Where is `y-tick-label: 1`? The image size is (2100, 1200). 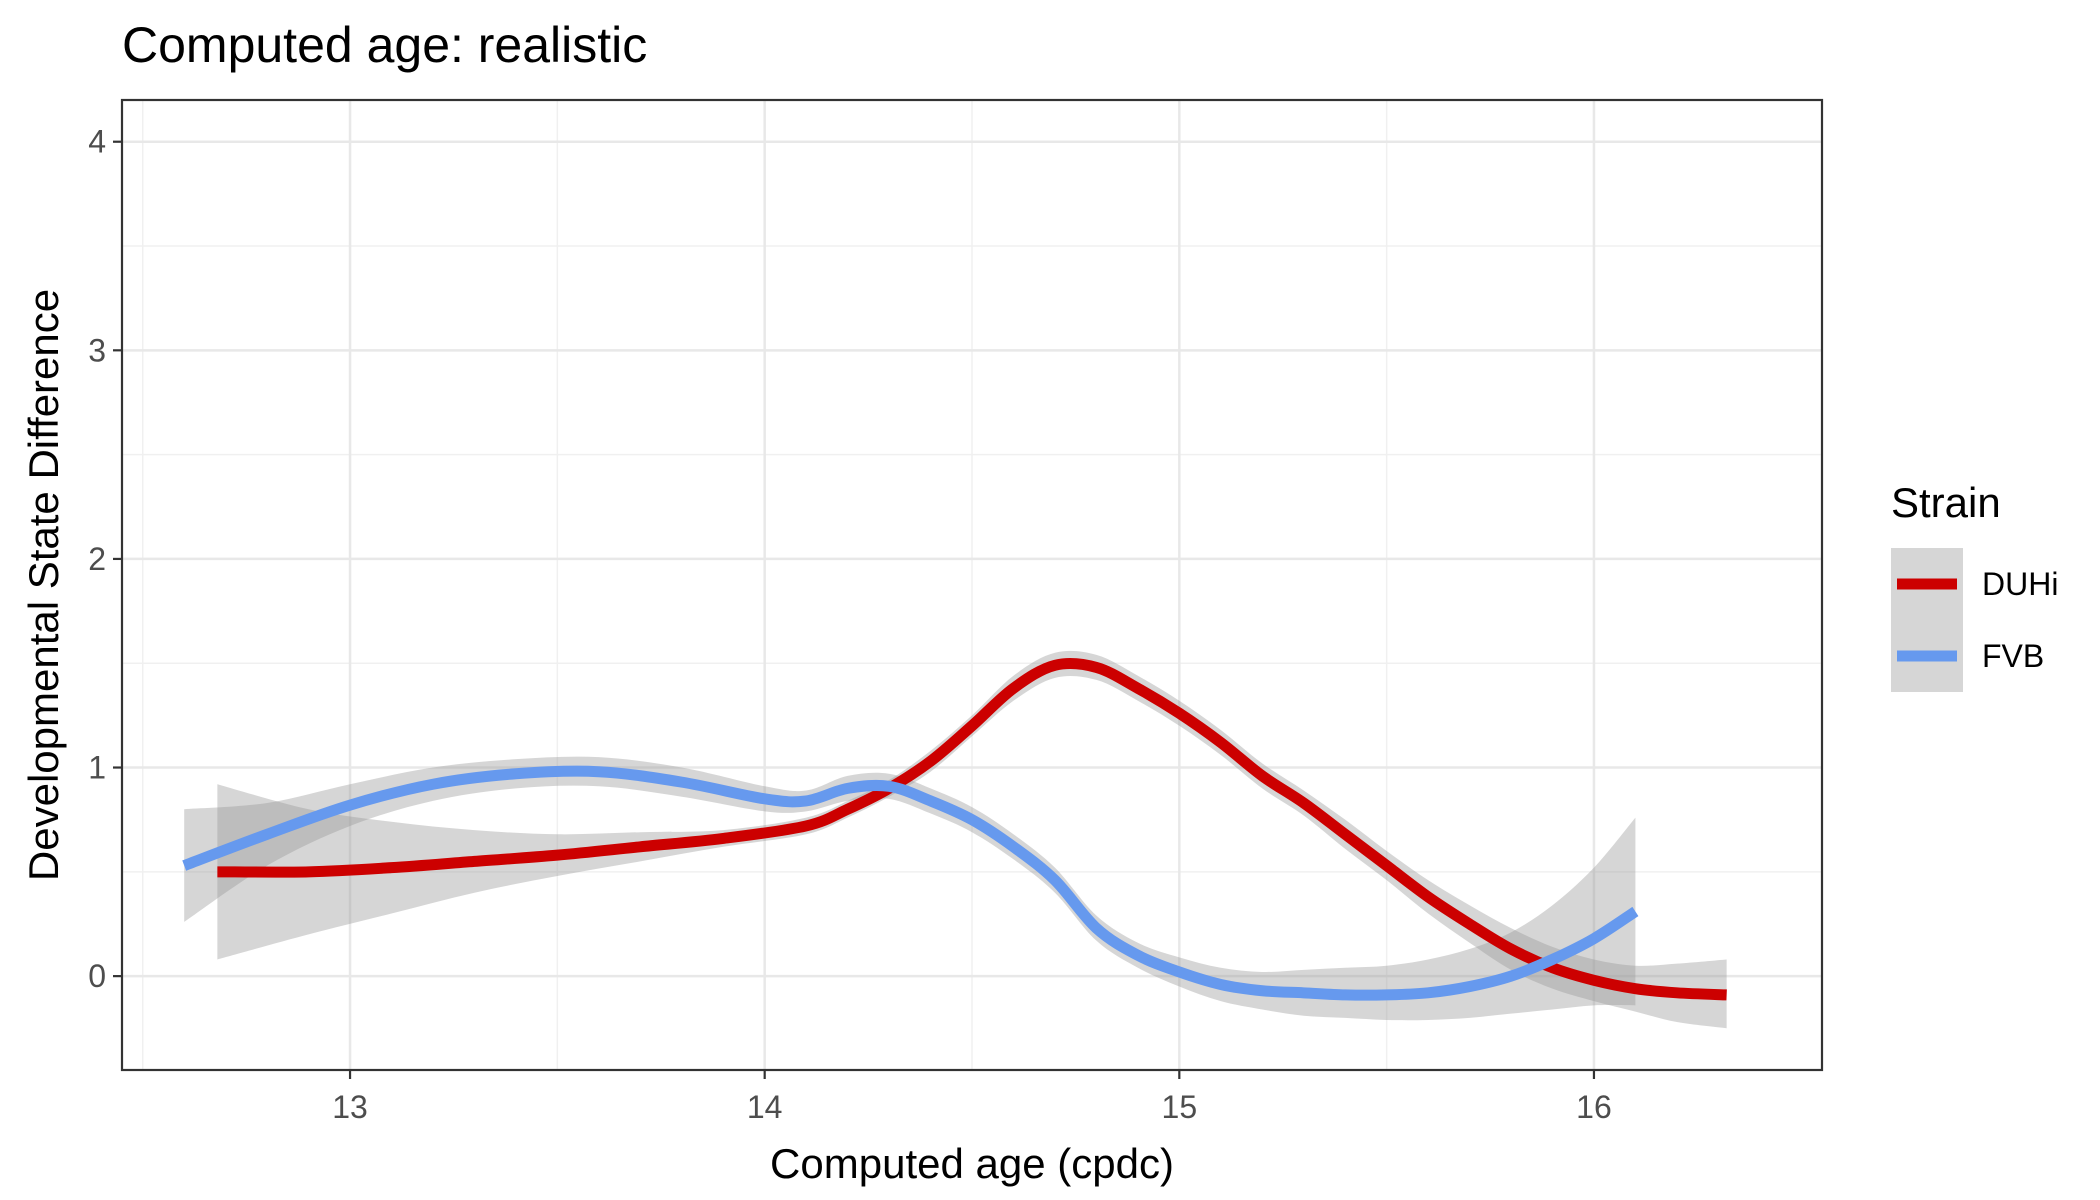
y-tick-label: 1 is located at coordinates (97, 768).